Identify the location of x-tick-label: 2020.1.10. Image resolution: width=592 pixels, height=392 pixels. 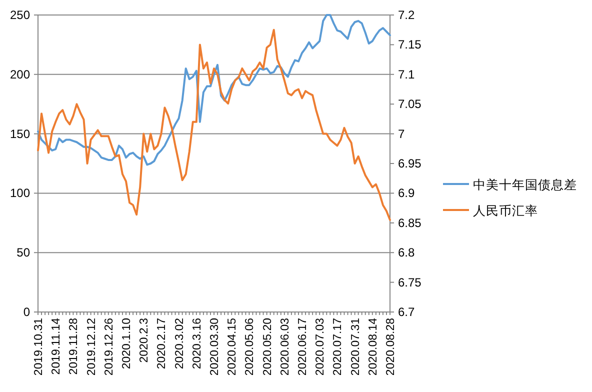
(127, 344).